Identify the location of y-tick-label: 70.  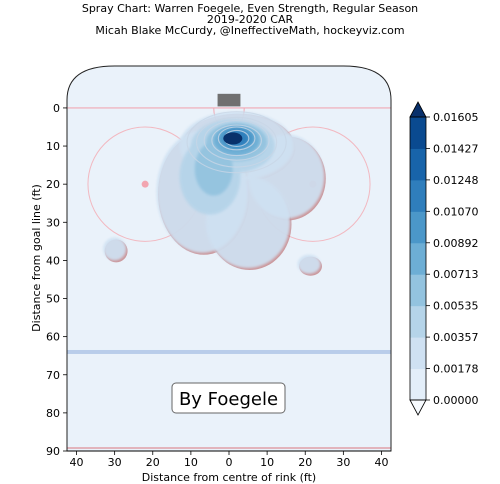
(53, 375).